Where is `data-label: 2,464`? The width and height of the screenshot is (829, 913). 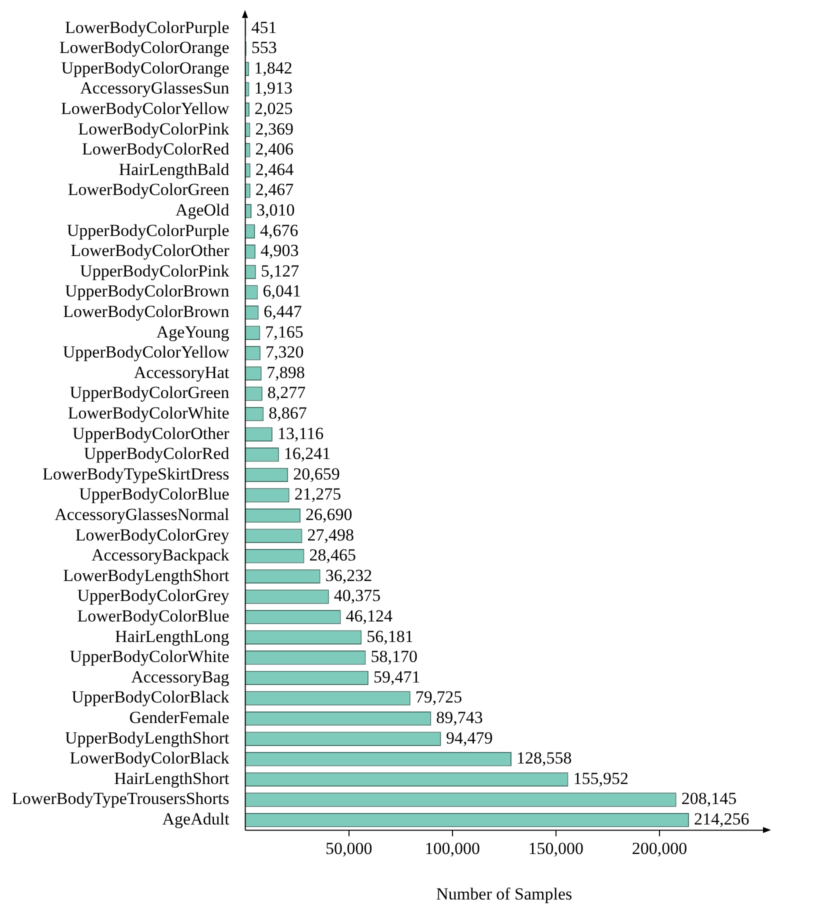 data-label: 2,464 is located at coordinates (274, 169).